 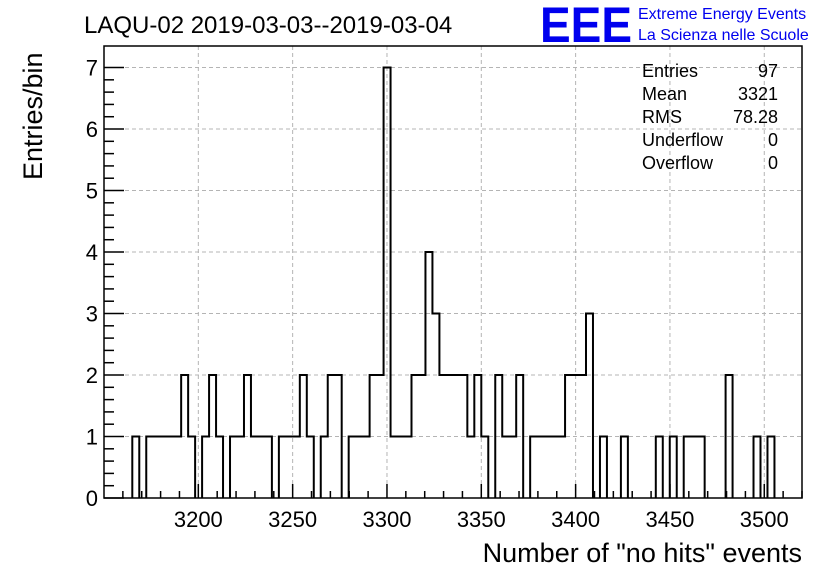 I want to click on logo-line-2: La Scienza nelle Scuole, so click(x=723, y=35).